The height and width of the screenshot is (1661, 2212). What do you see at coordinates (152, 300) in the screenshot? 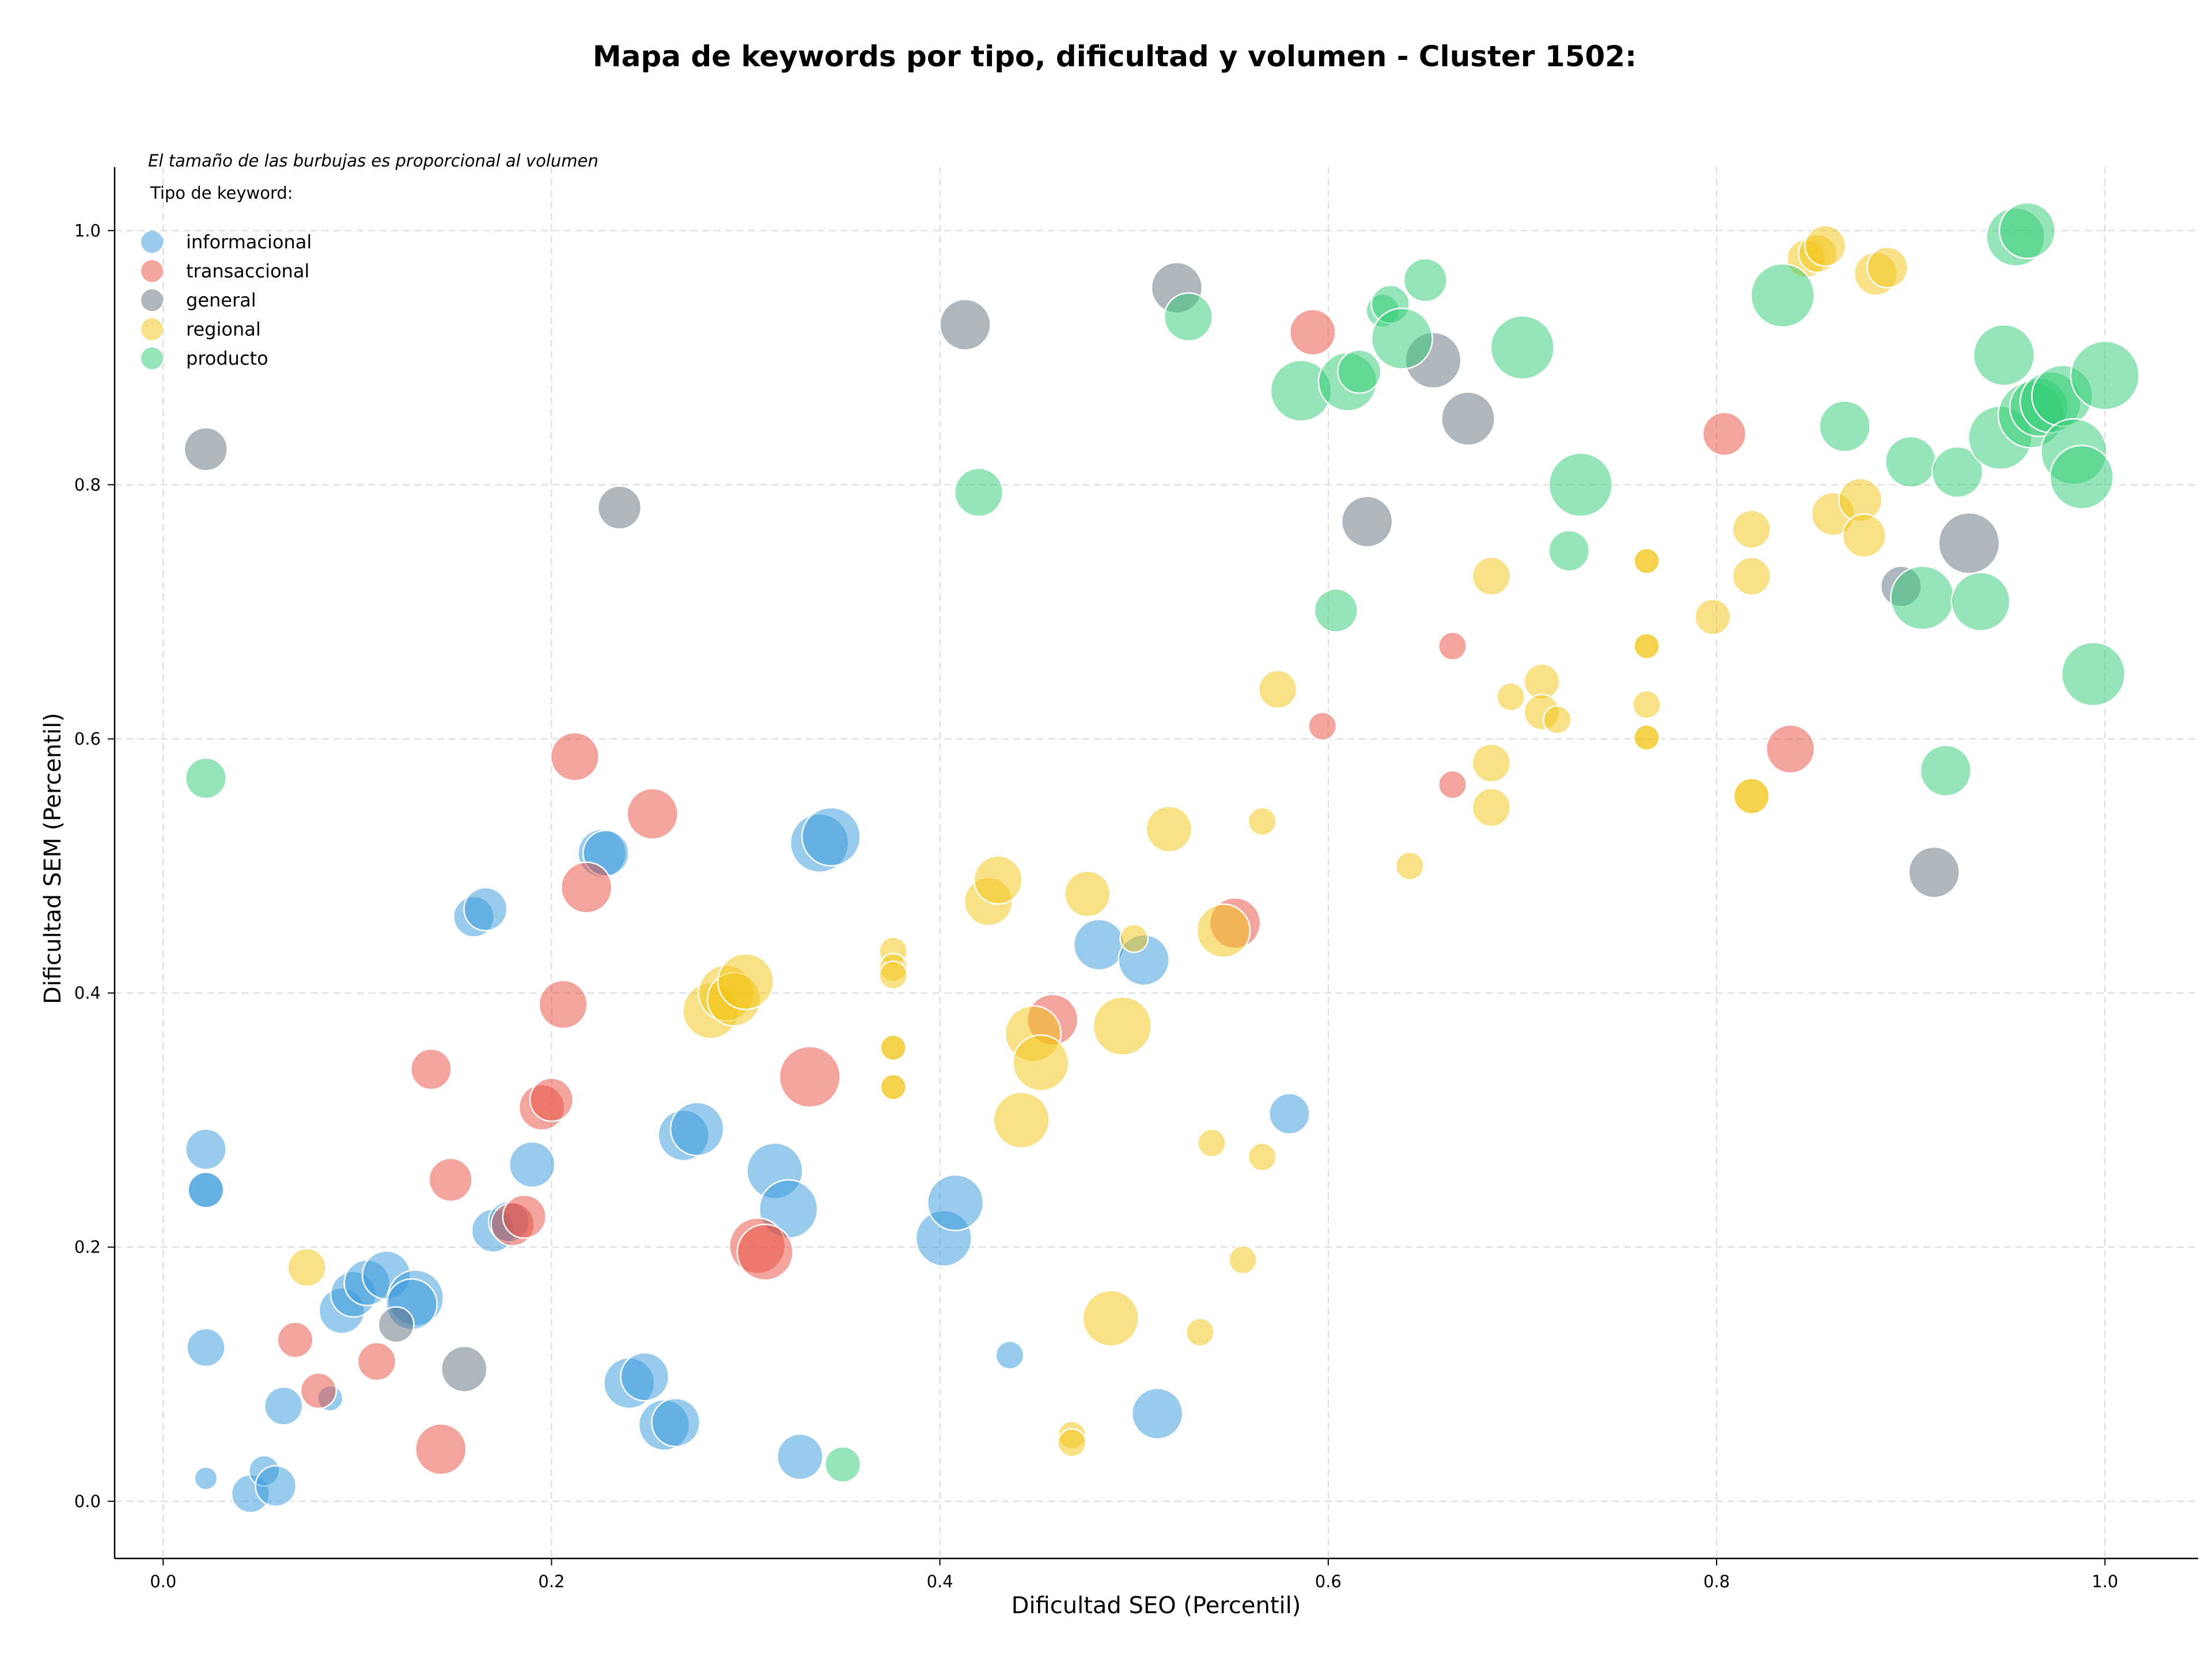
I see `legend-marker-general` at bounding box center [152, 300].